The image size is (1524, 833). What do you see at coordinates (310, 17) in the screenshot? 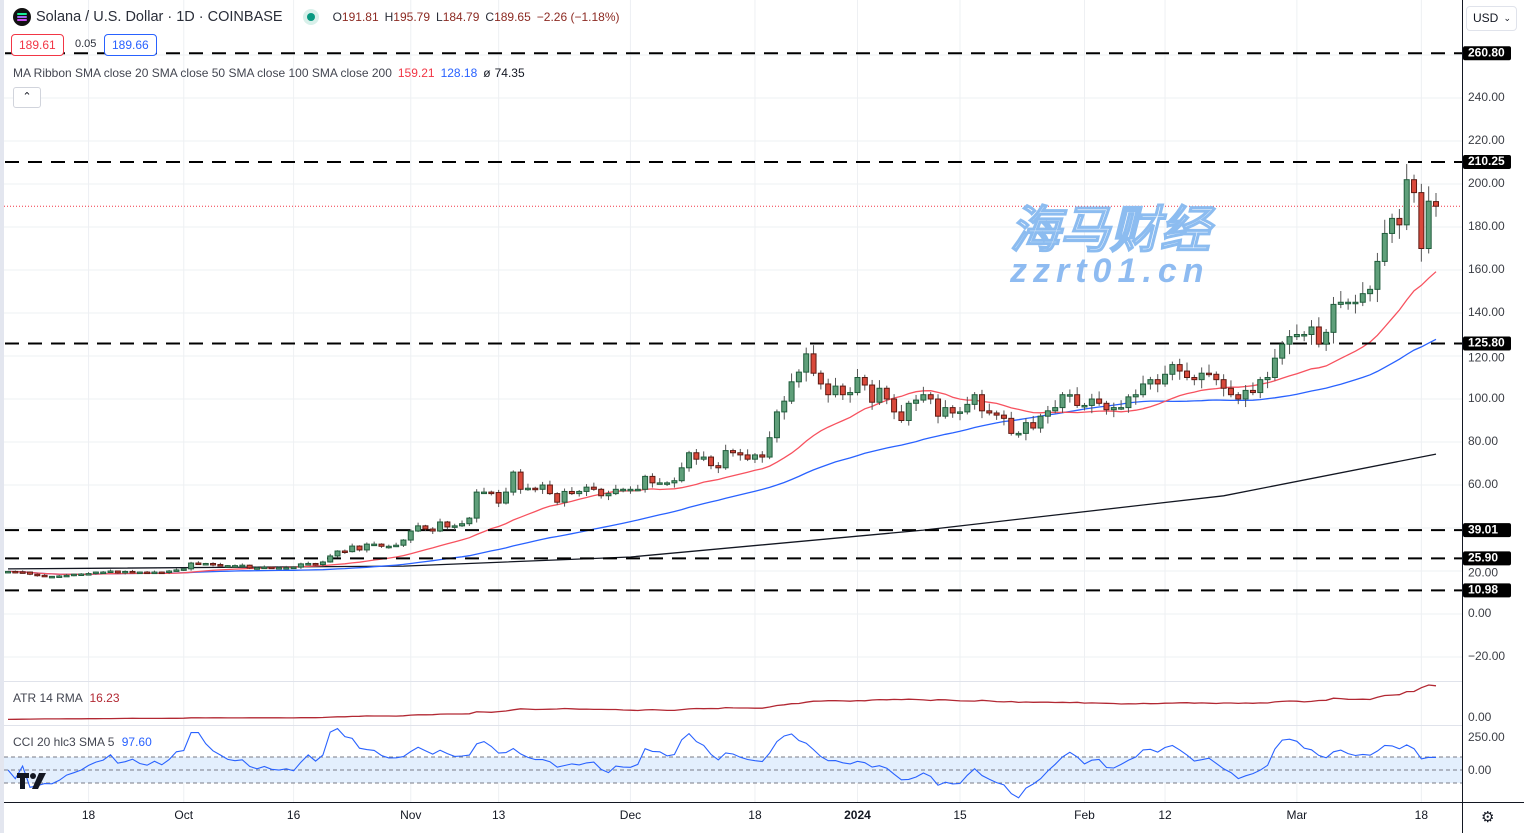
I see `market-open-status-icon` at bounding box center [310, 17].